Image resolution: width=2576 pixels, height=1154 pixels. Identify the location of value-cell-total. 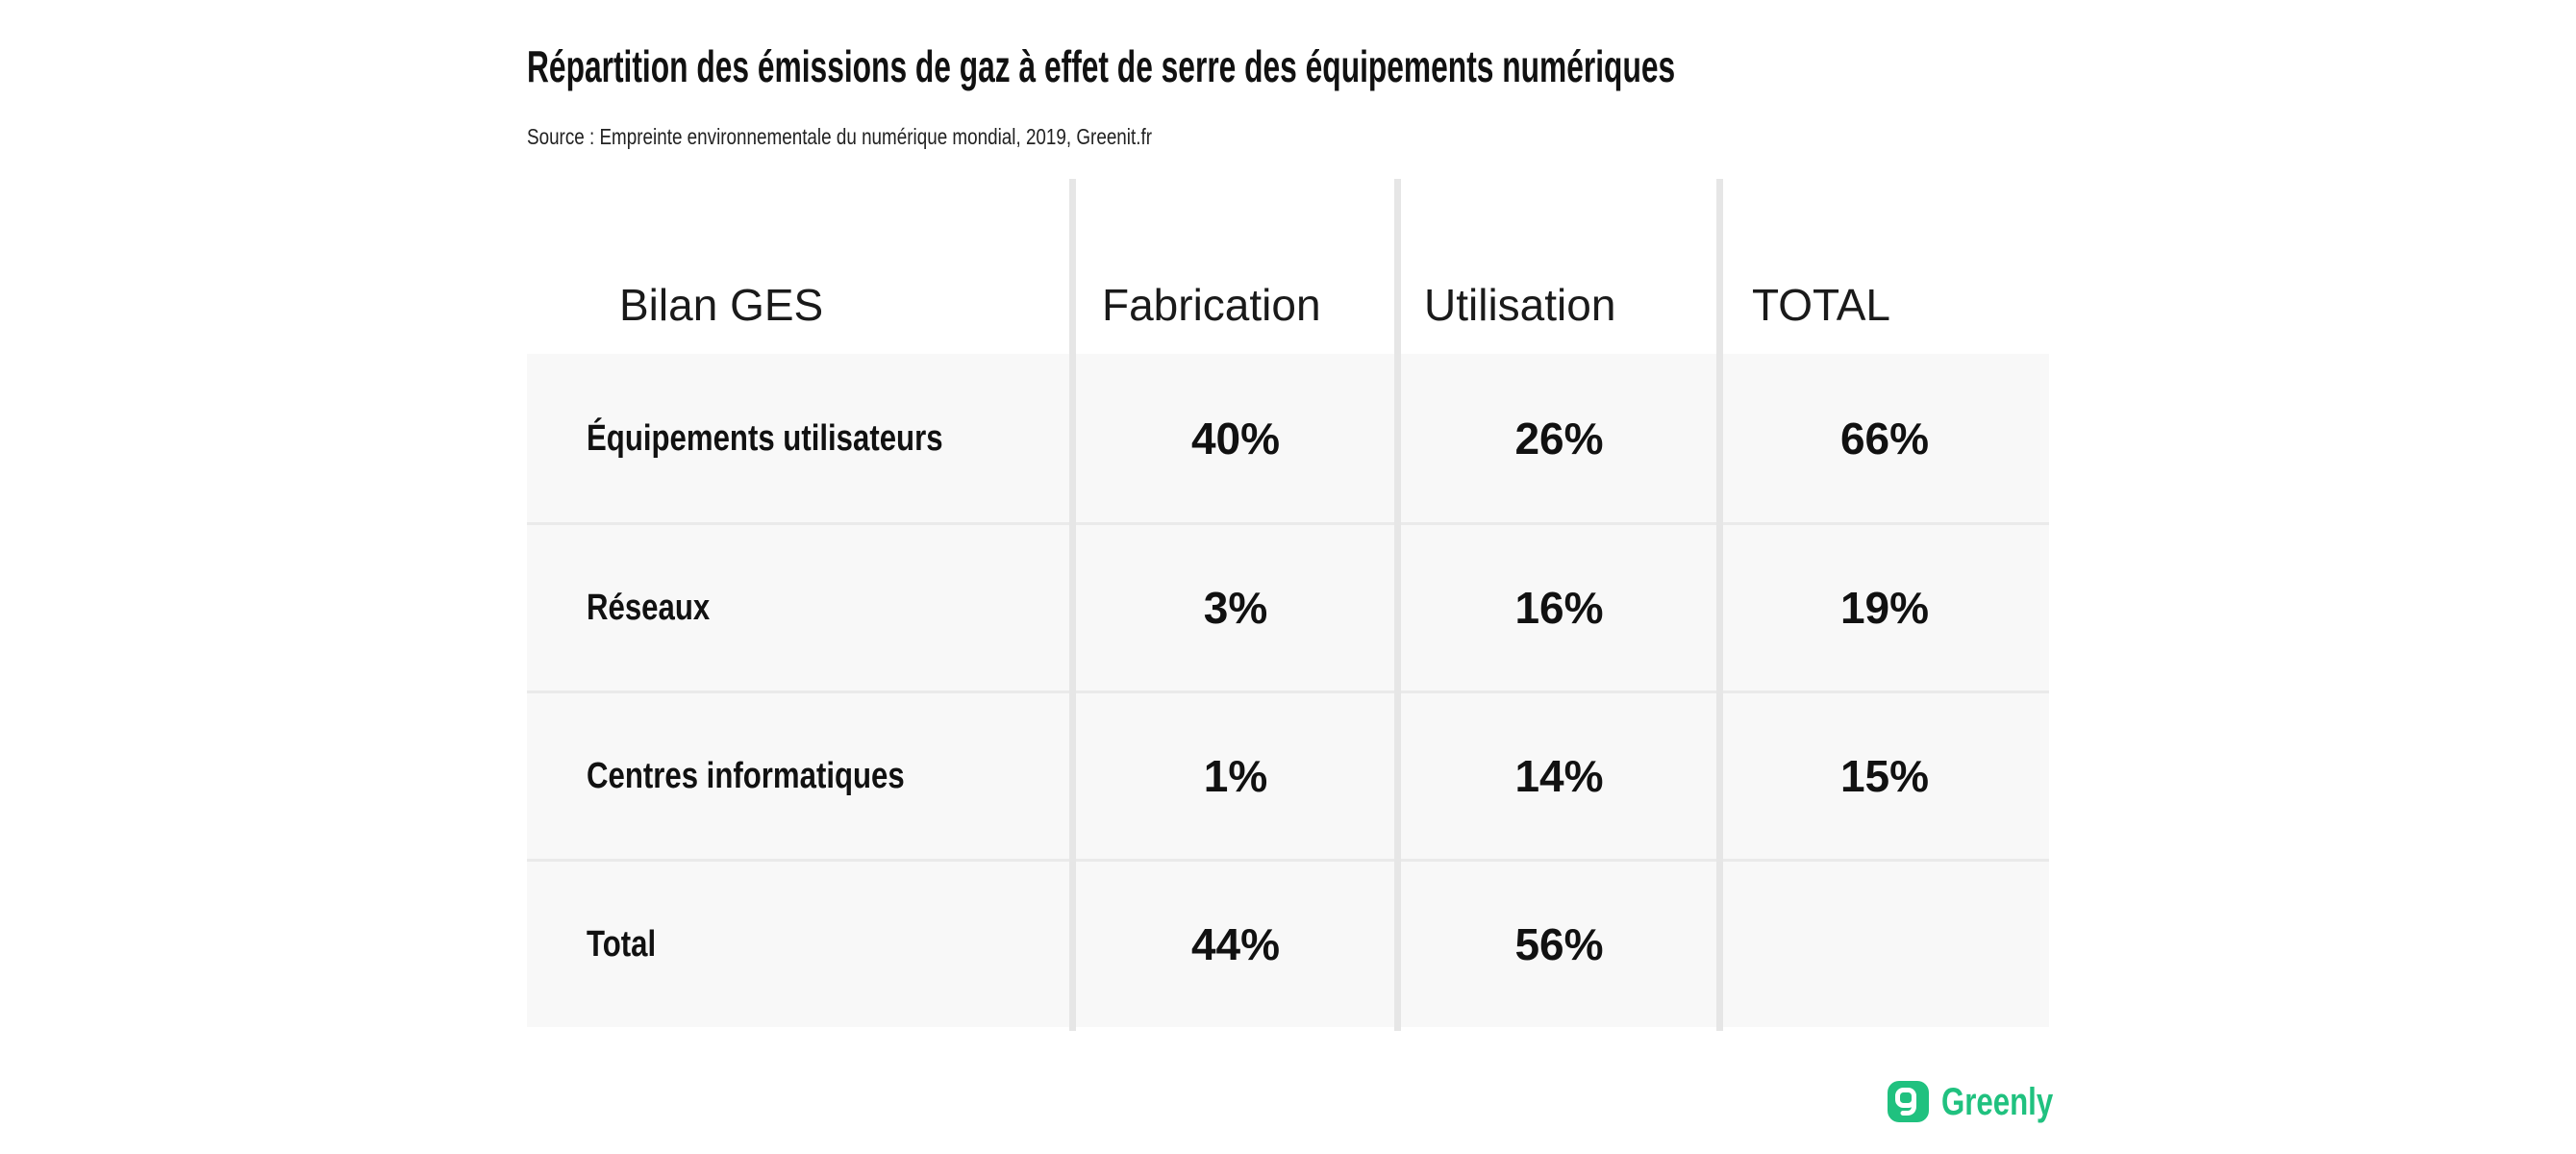
(1884, 945).